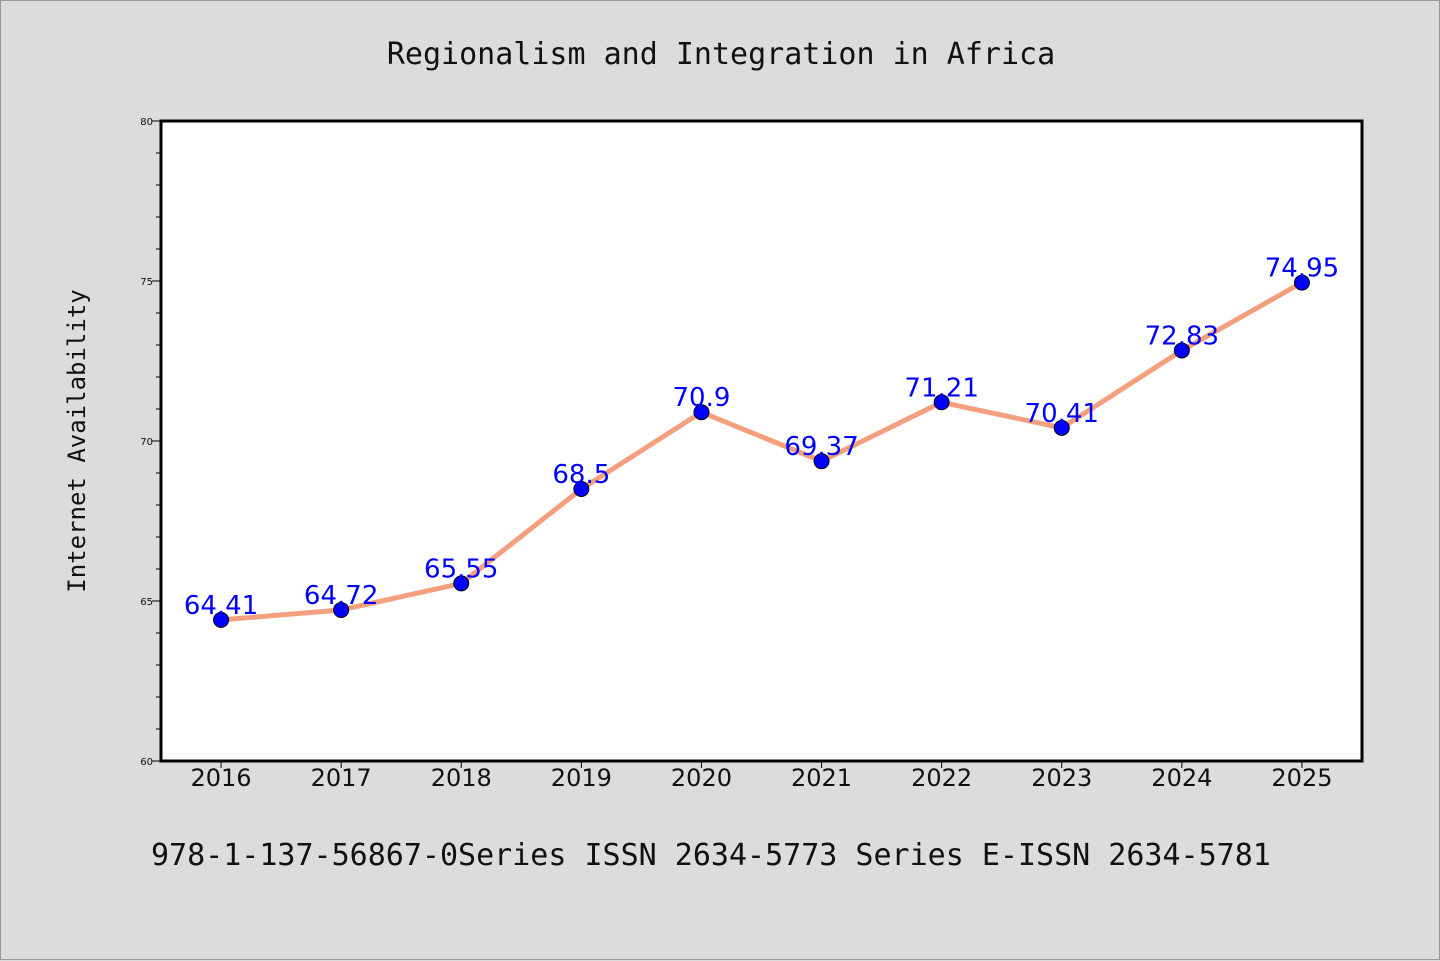  I want to click on x-tick-label: 2017, so click(341, 778).